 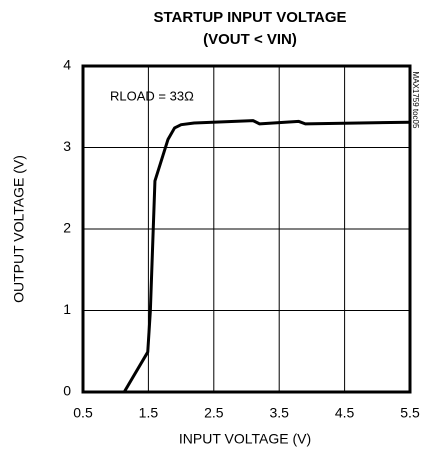 What do you see at coordinates (67, 391) in the screenshot?
I see `y-tick-label: 0` at bounding box center [67, 391].